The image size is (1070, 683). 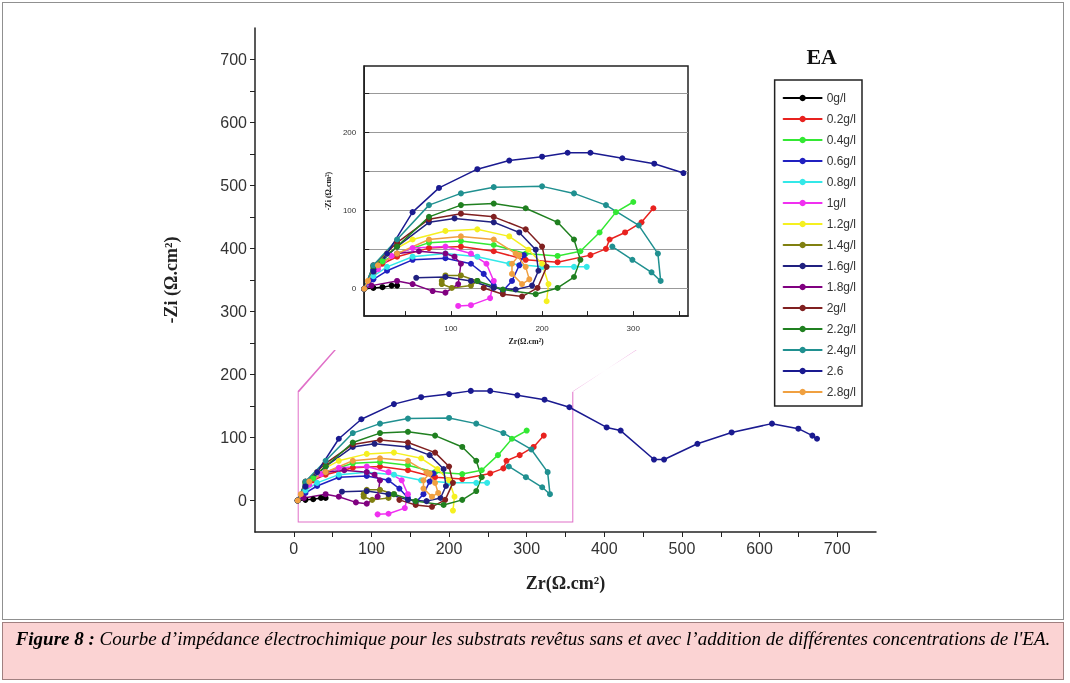 What do you see at coordinates (835, 371) in the screenshot?
I see `legend-label: 2.6` at bounding box center [835, 371].